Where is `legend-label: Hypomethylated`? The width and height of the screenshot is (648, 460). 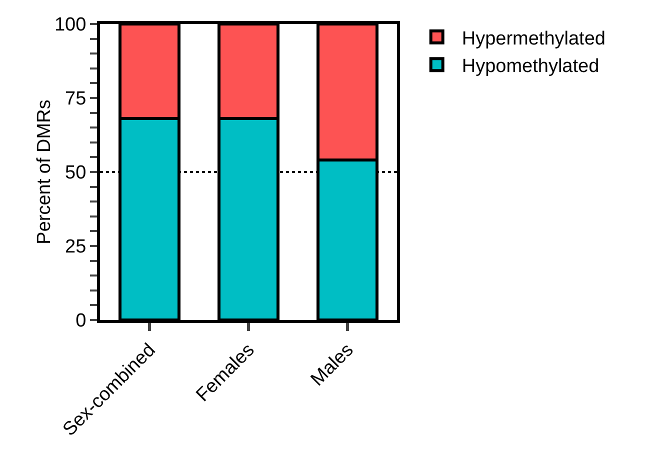
legend-label: Hypomethylated is located at coordinates (531, 67).